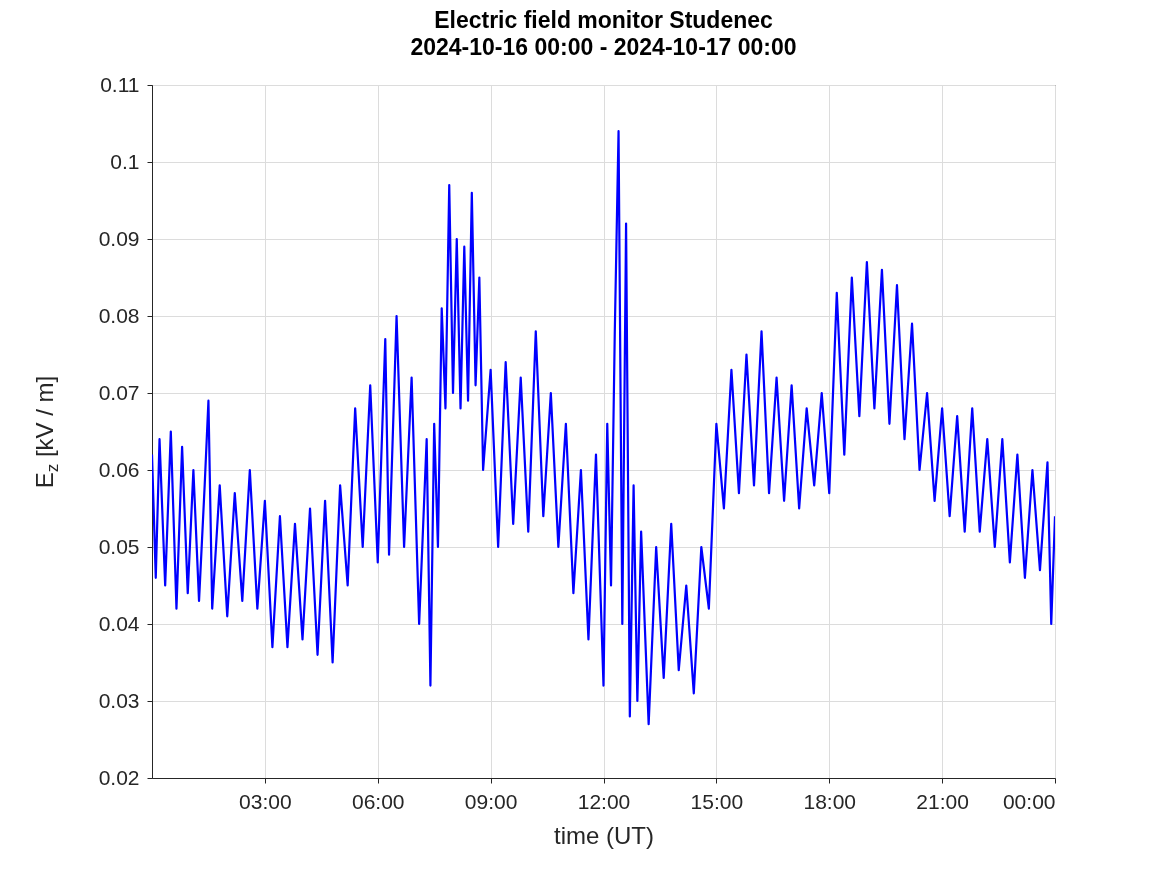 The height and width of the screenshot is (875, 1167). I want to click on y-tick-label: 0.11, so click(120, 84).